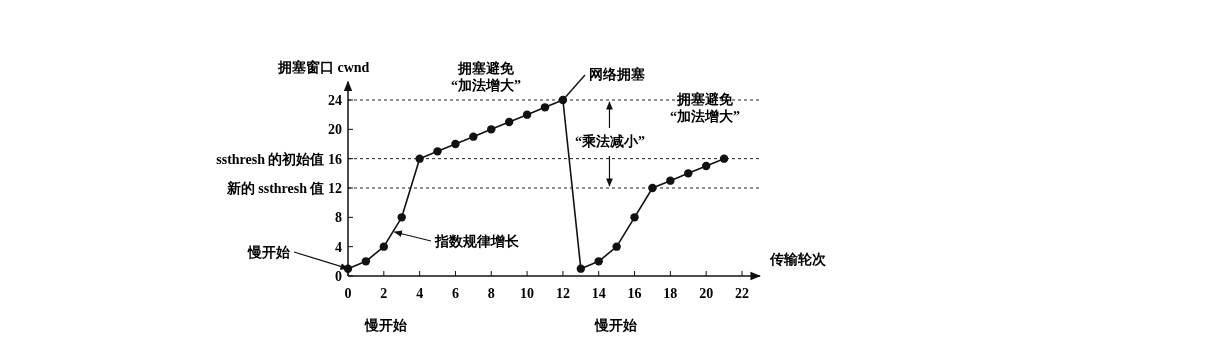 This screenshot has height=350, width=1212. I want to click on annotation: 指数规律增长, so click(477, 241).